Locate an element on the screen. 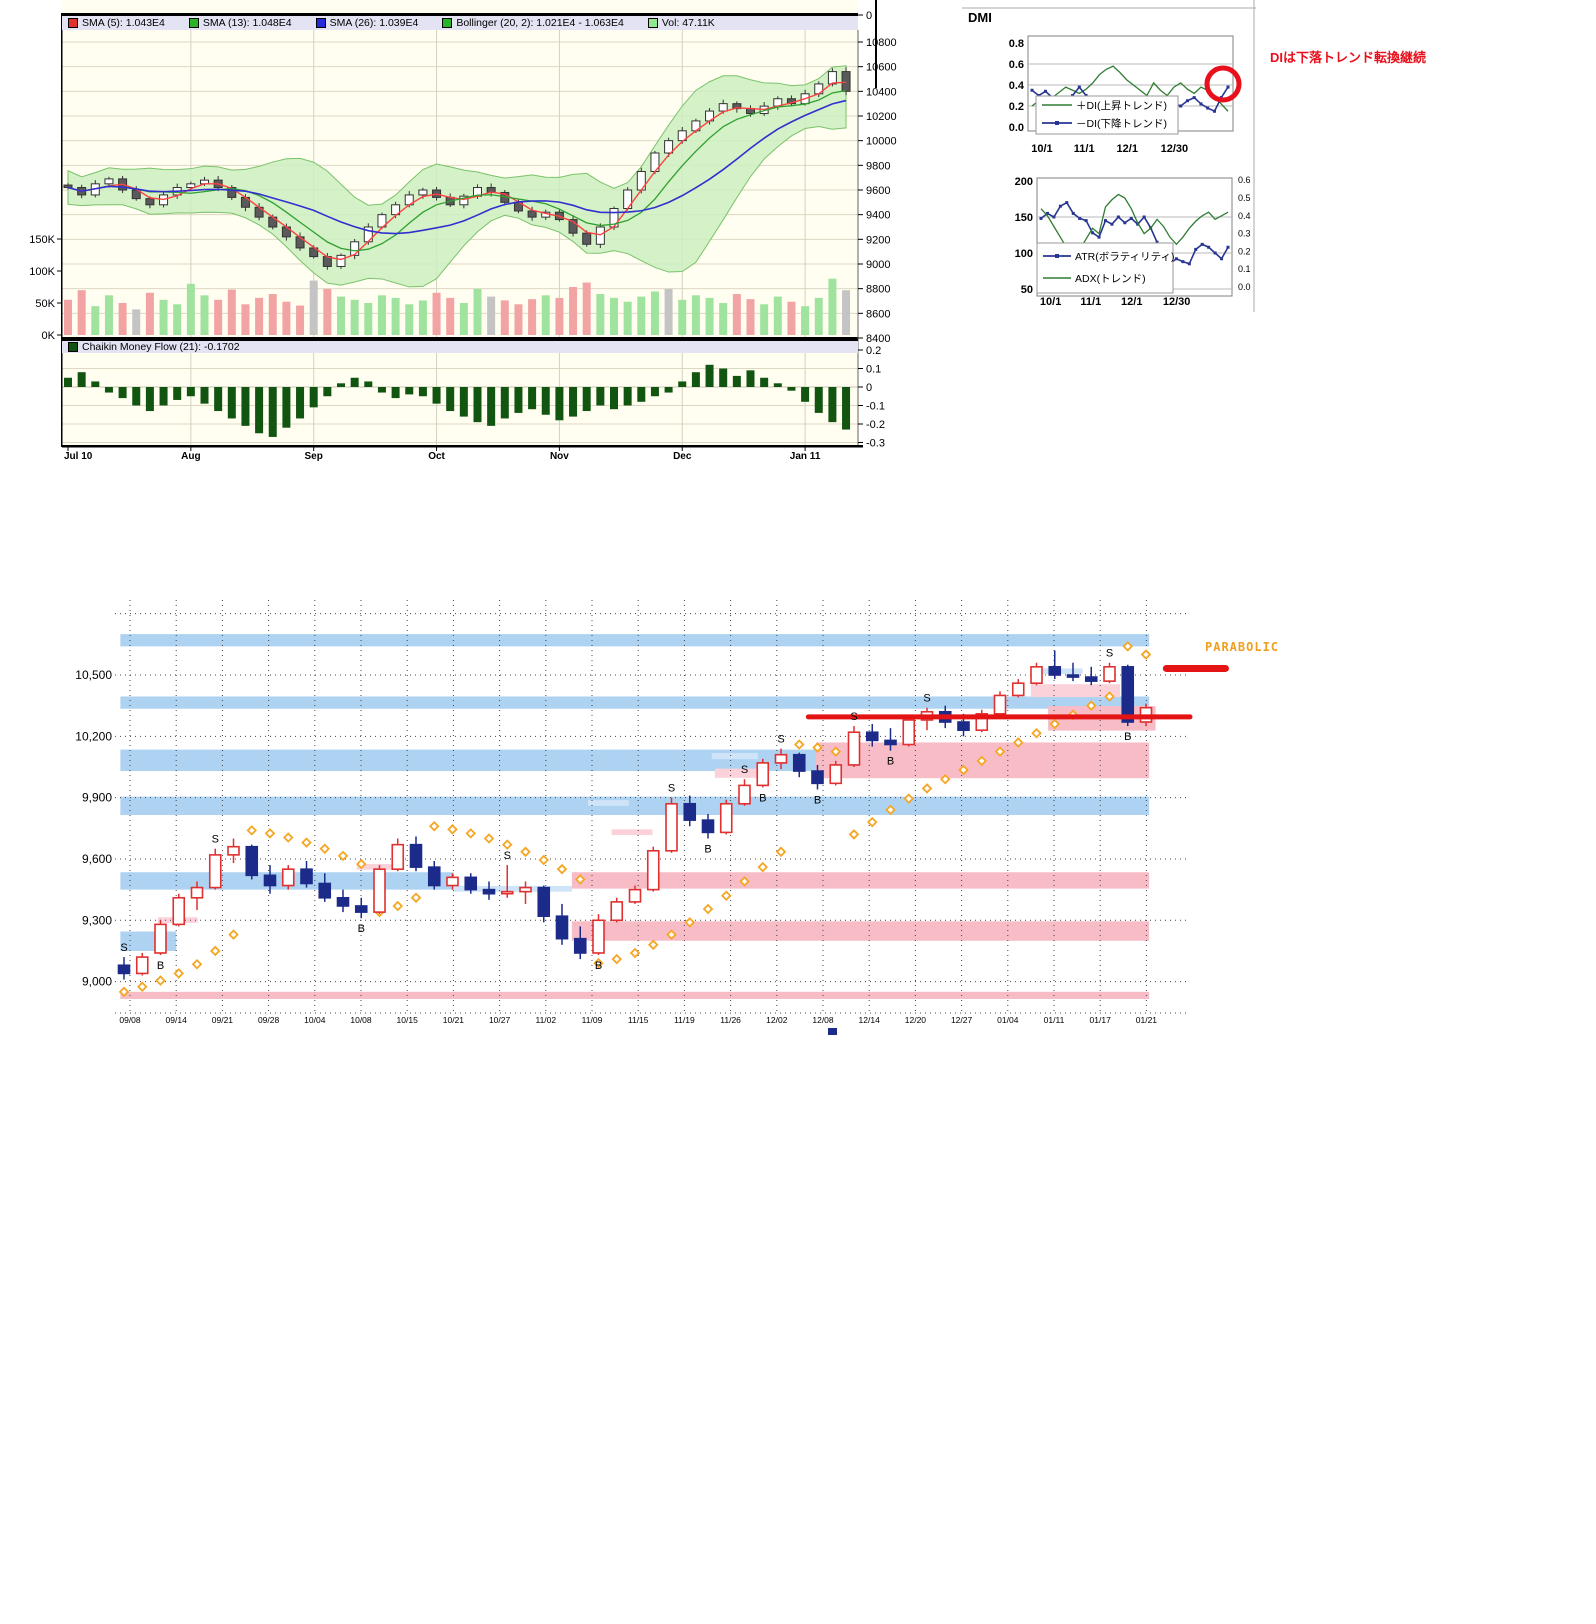  bollinger-swatch-icon is located at coordinates (447, 23).